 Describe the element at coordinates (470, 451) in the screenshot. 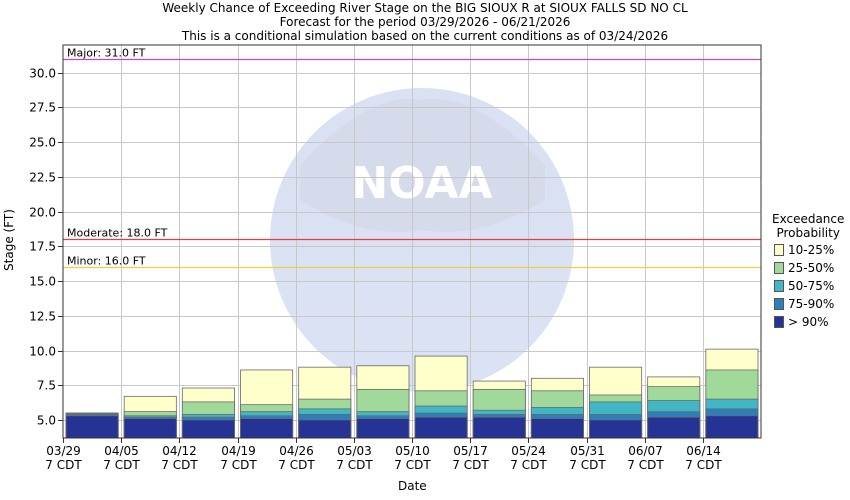

I see `x-tick-label: 05/17` at that location.